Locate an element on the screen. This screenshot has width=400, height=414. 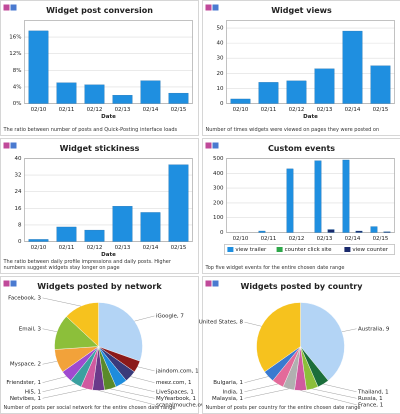
slice-label: scanalmouche.over-blo, 1 is located at coordinates (191, 405).